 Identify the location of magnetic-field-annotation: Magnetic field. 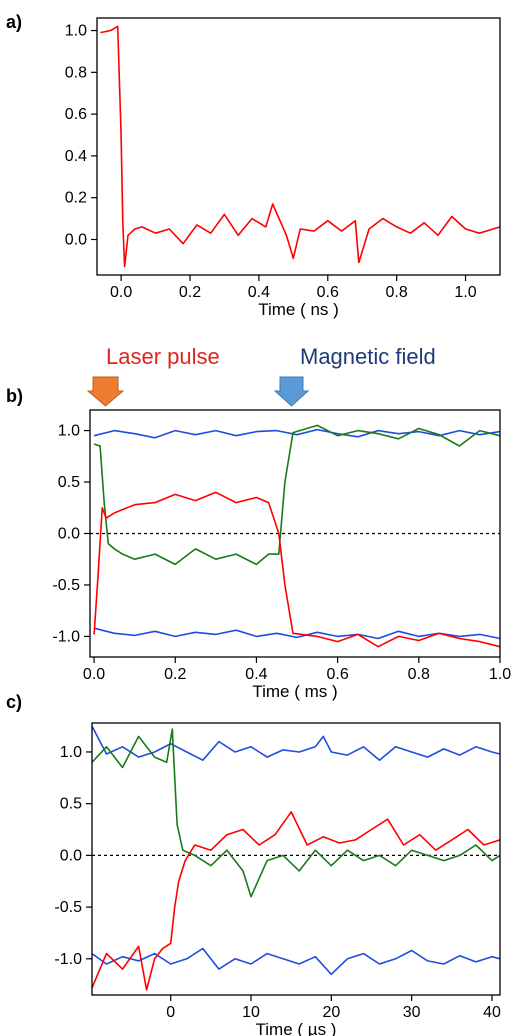
(368, 356).